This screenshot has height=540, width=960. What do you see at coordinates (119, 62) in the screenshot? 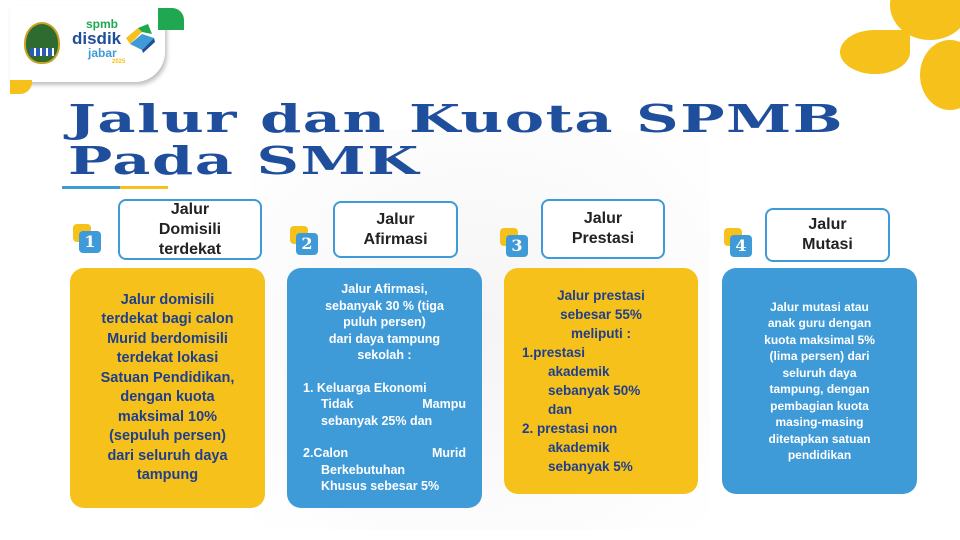
I see `logo-year: 2025` at bounding box center [119, 62].